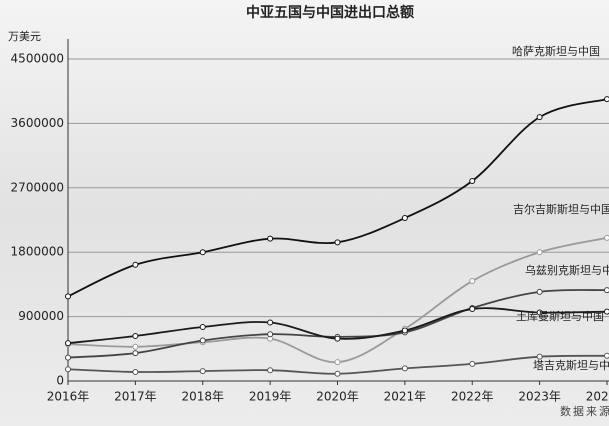  Describe the element at coordinates (561, 209) in the screenshot. I see `series-label: 吉尔吉斯斯坦与中国` at that location.